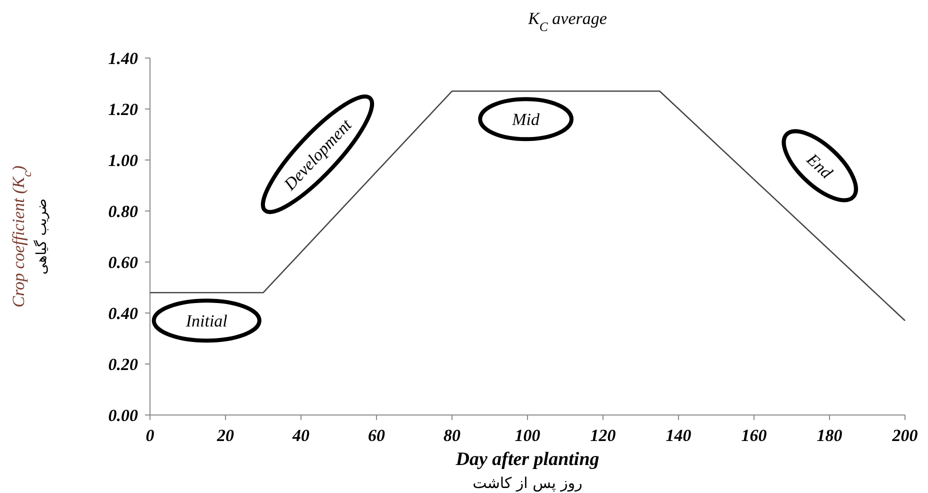 The image size is (928, 493). What do you see at coordinates (123, 262) in the screenshot?
I see `y-tick-label: 0.60` at bounding box center [123, 262].